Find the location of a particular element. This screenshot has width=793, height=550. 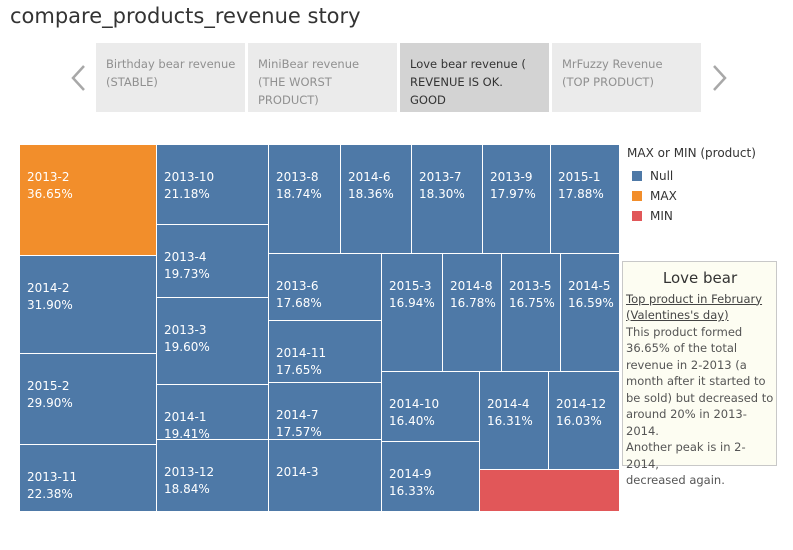

tile-value: 17.68% is located at coordinates (299, 303).